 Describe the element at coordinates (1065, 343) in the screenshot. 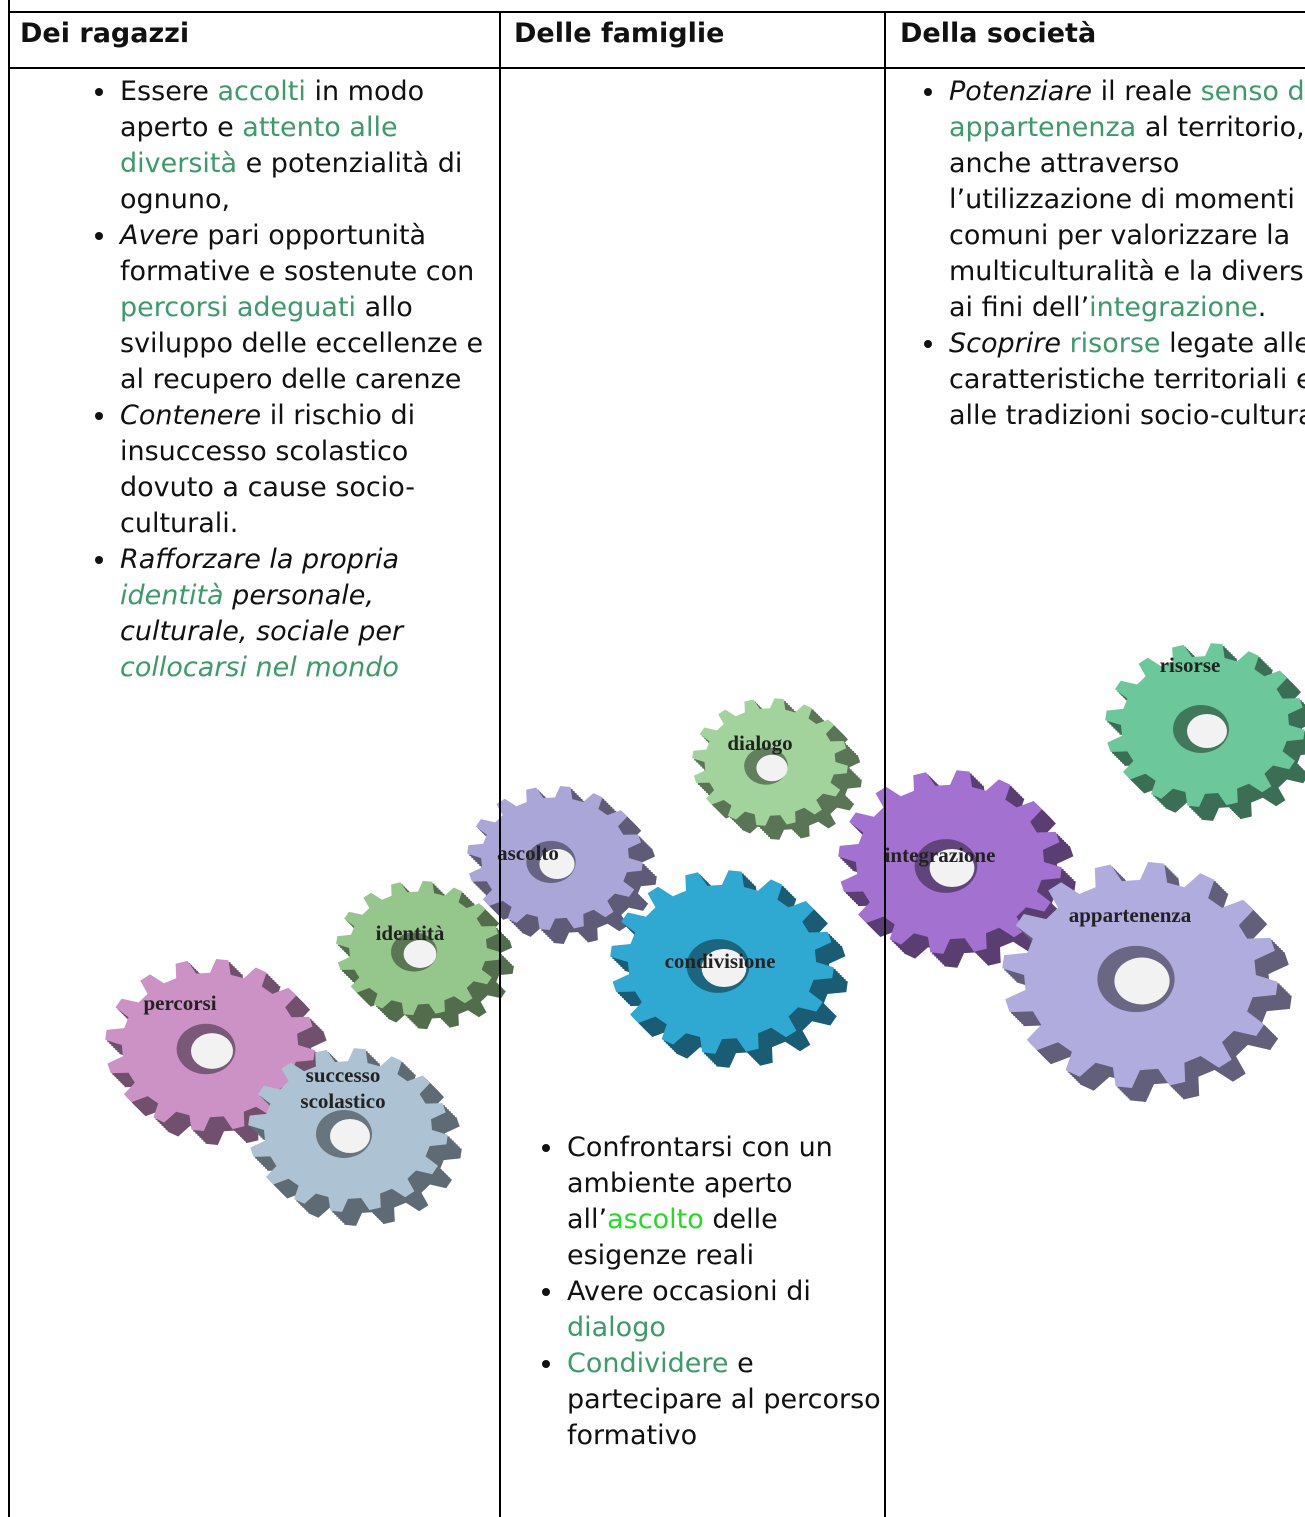

I see `text-run` at that location.